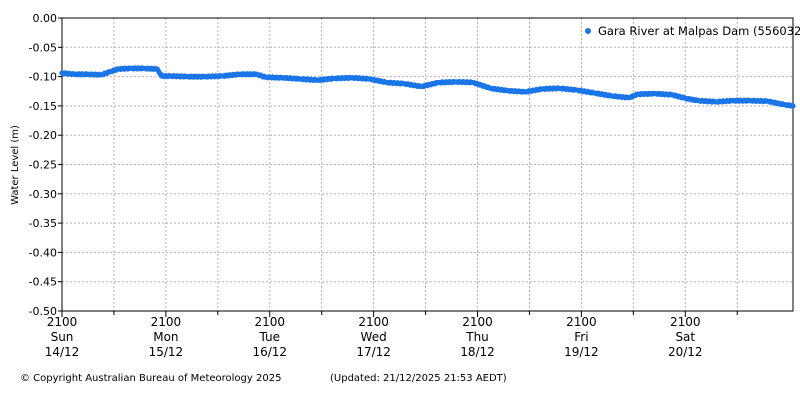 This screenshot has height=404, width=800. Describe the element at coordinates (43, 194) in the screenshot. I see `y-tick-label: -0.30` at that location.